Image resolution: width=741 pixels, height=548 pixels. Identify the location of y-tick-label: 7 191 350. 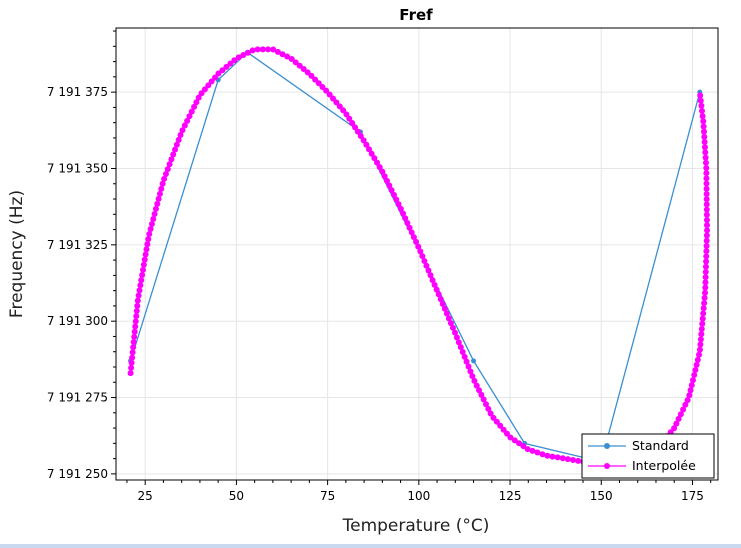
(77, 168).